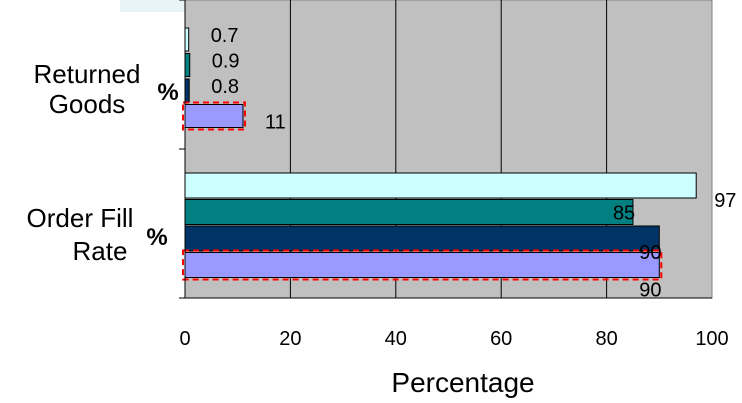 The height and width of the screenshot is (403, 742). I want to click on x-tick-label: 80, so click(606, 339).